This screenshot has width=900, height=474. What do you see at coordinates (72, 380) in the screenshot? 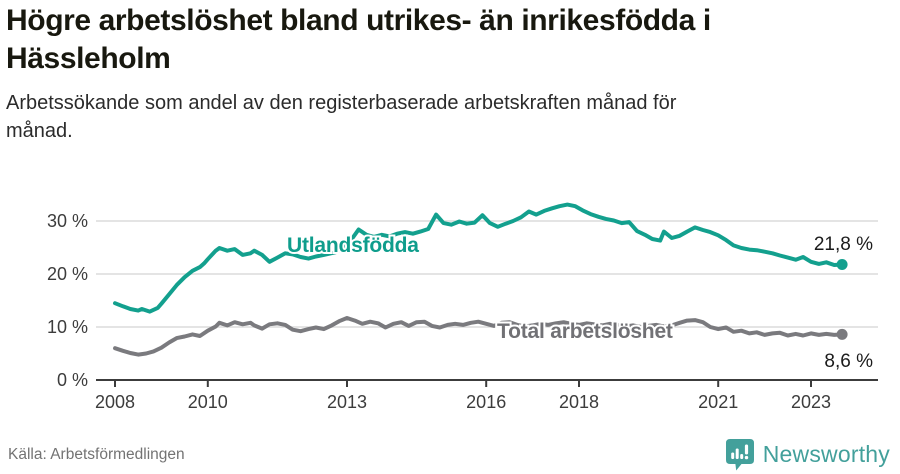
I see `y-tick-label-0: 0 %` at bounding box center [72, 380].